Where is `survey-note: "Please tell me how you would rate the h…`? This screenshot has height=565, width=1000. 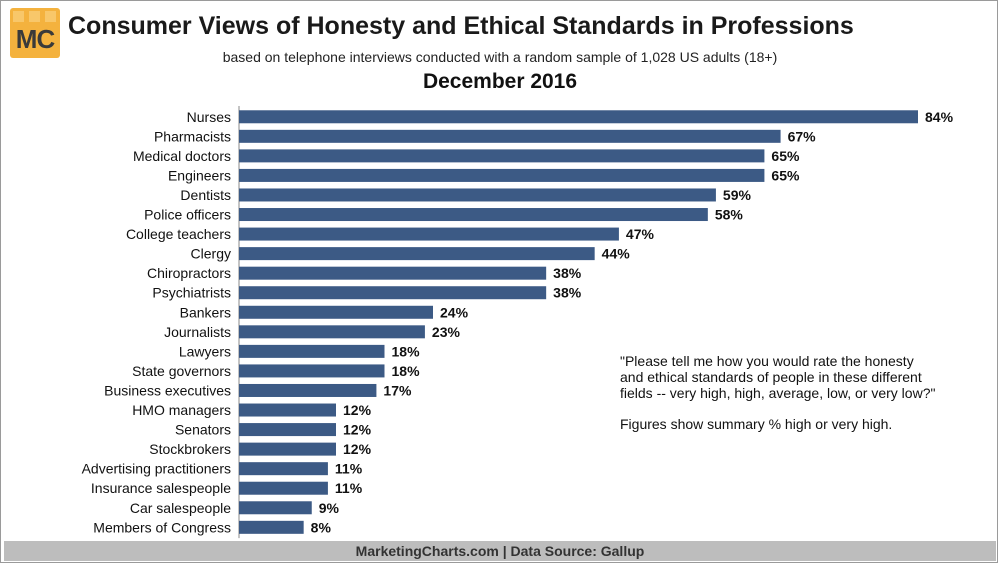
survey-note: "Please tell me how you would rate the h… is located at coordinates (780, 400).